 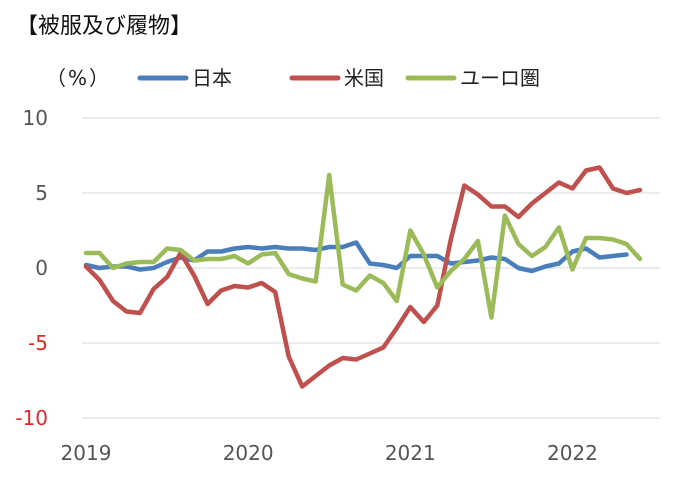 I want to click on x-tick-label: 2021, so click(x=410, y=453).